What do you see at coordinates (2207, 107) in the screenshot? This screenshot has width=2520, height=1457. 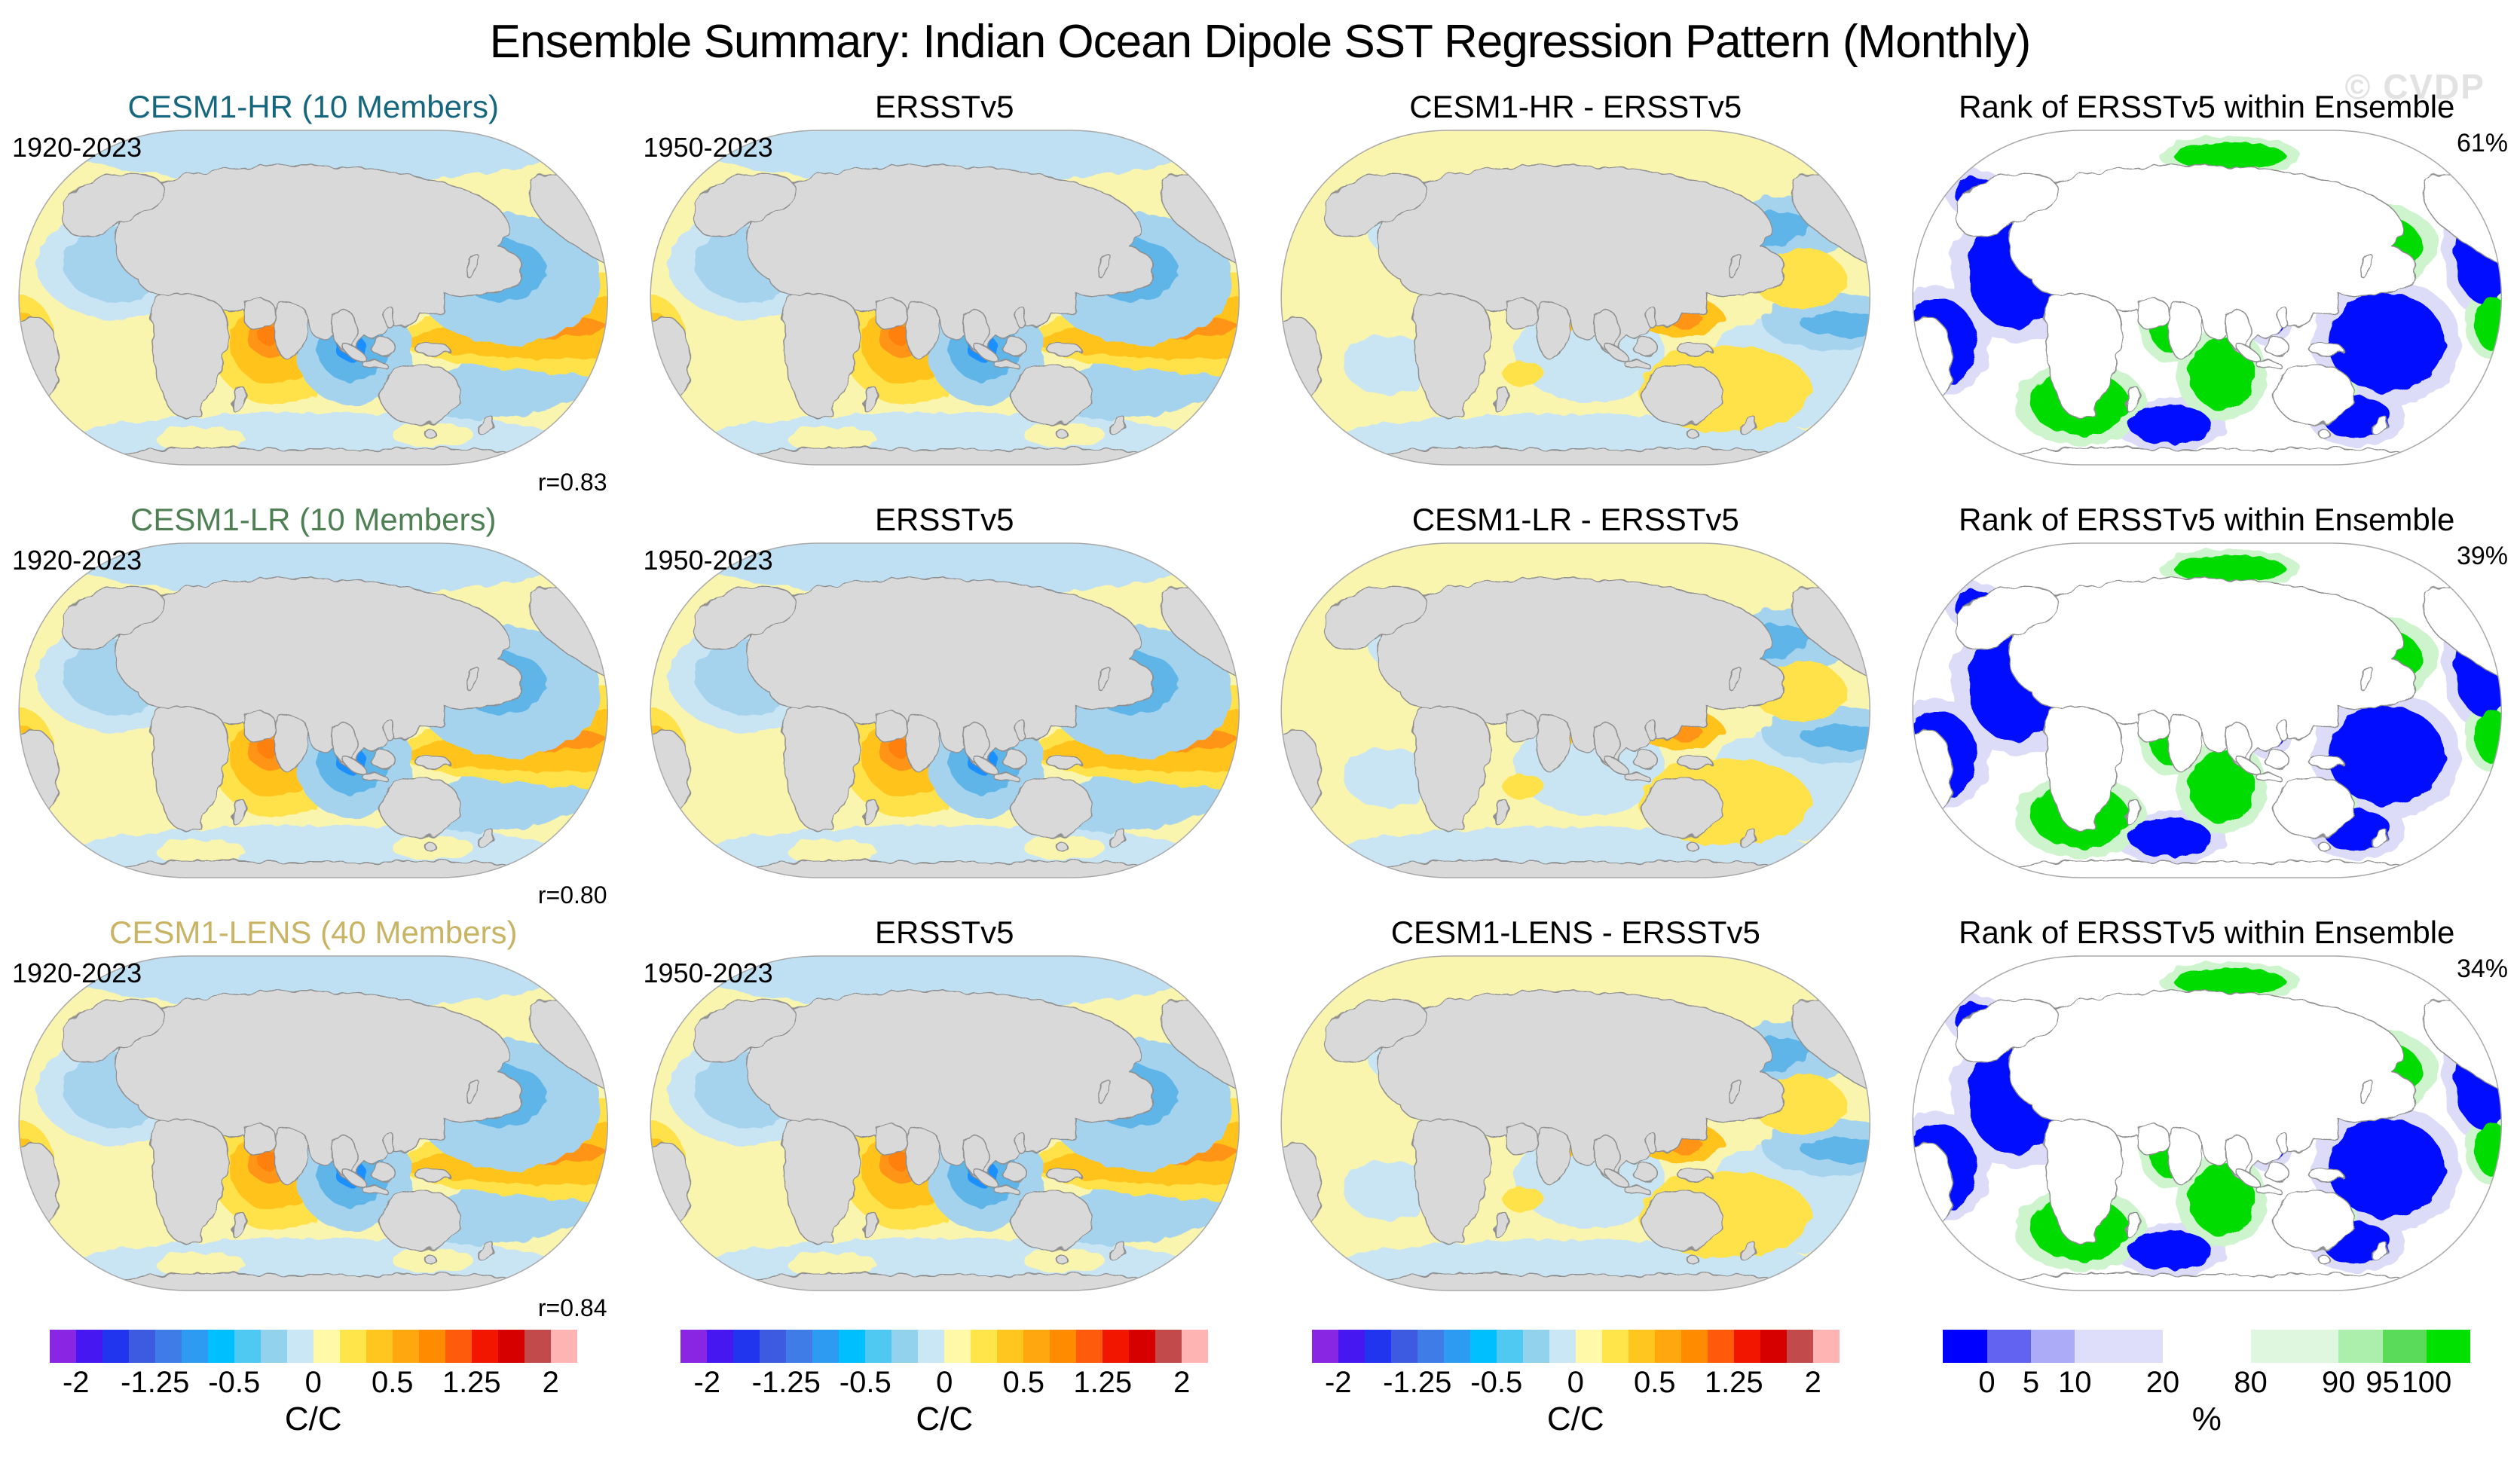 I see `panel-title: Rank of ERSSTv5 within Ensemble` at bounding box center [2207, 107].